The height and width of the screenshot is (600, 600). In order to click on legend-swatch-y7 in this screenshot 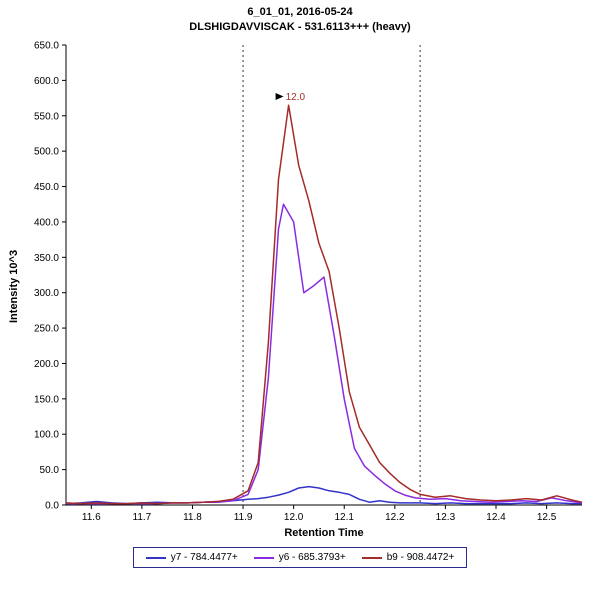, I will do `click(155, 557)`.